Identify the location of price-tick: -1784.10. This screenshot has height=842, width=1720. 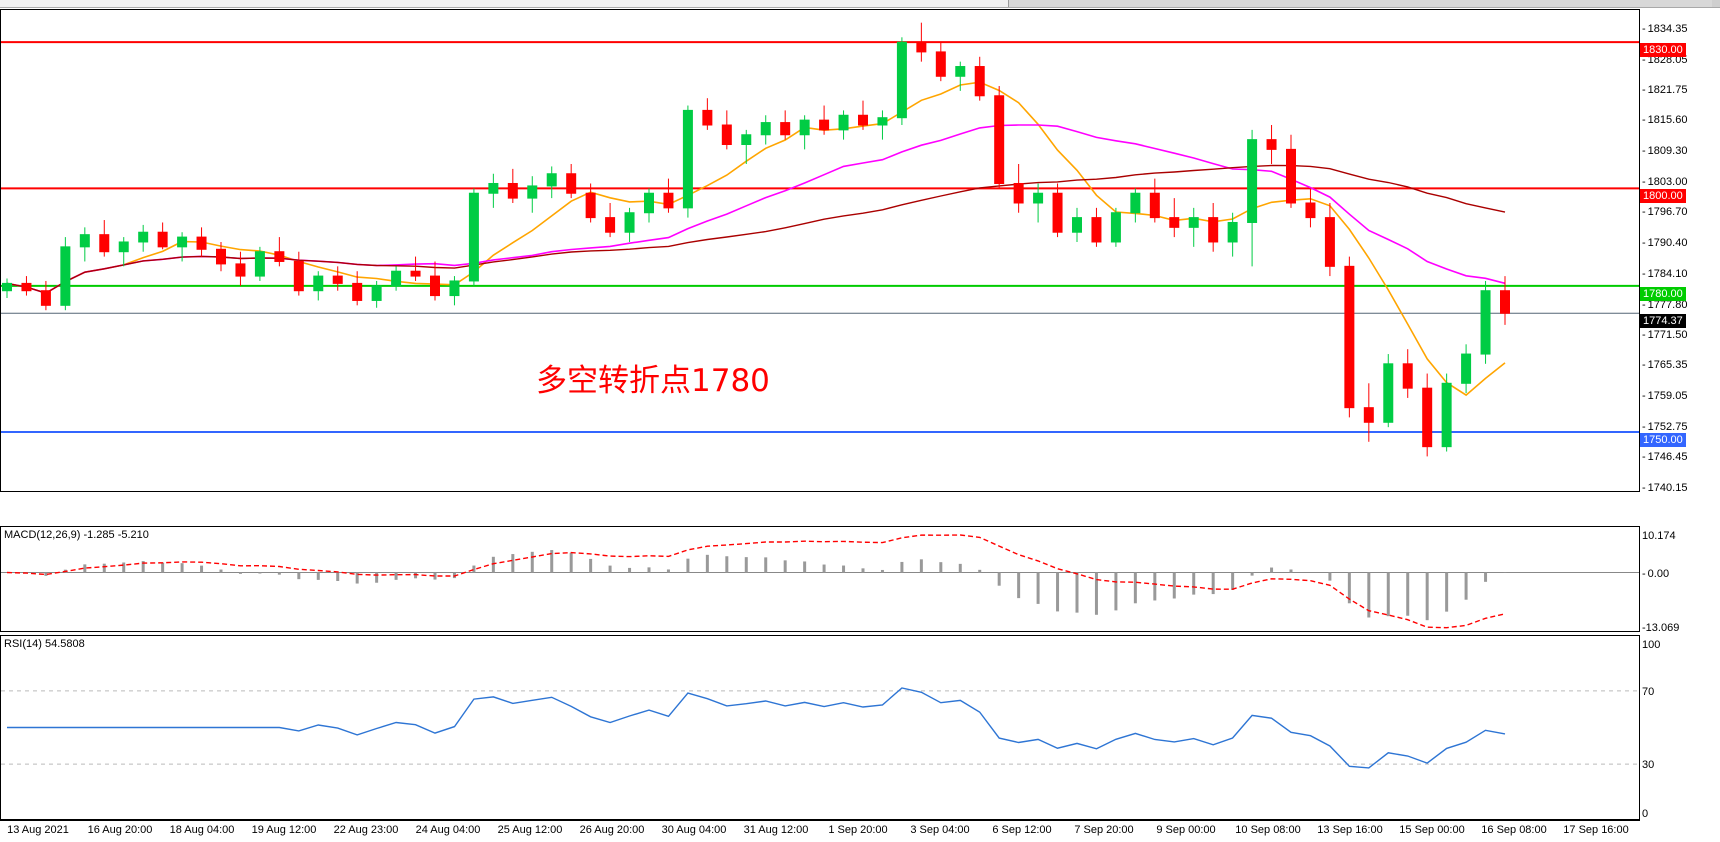
(1665, 273).